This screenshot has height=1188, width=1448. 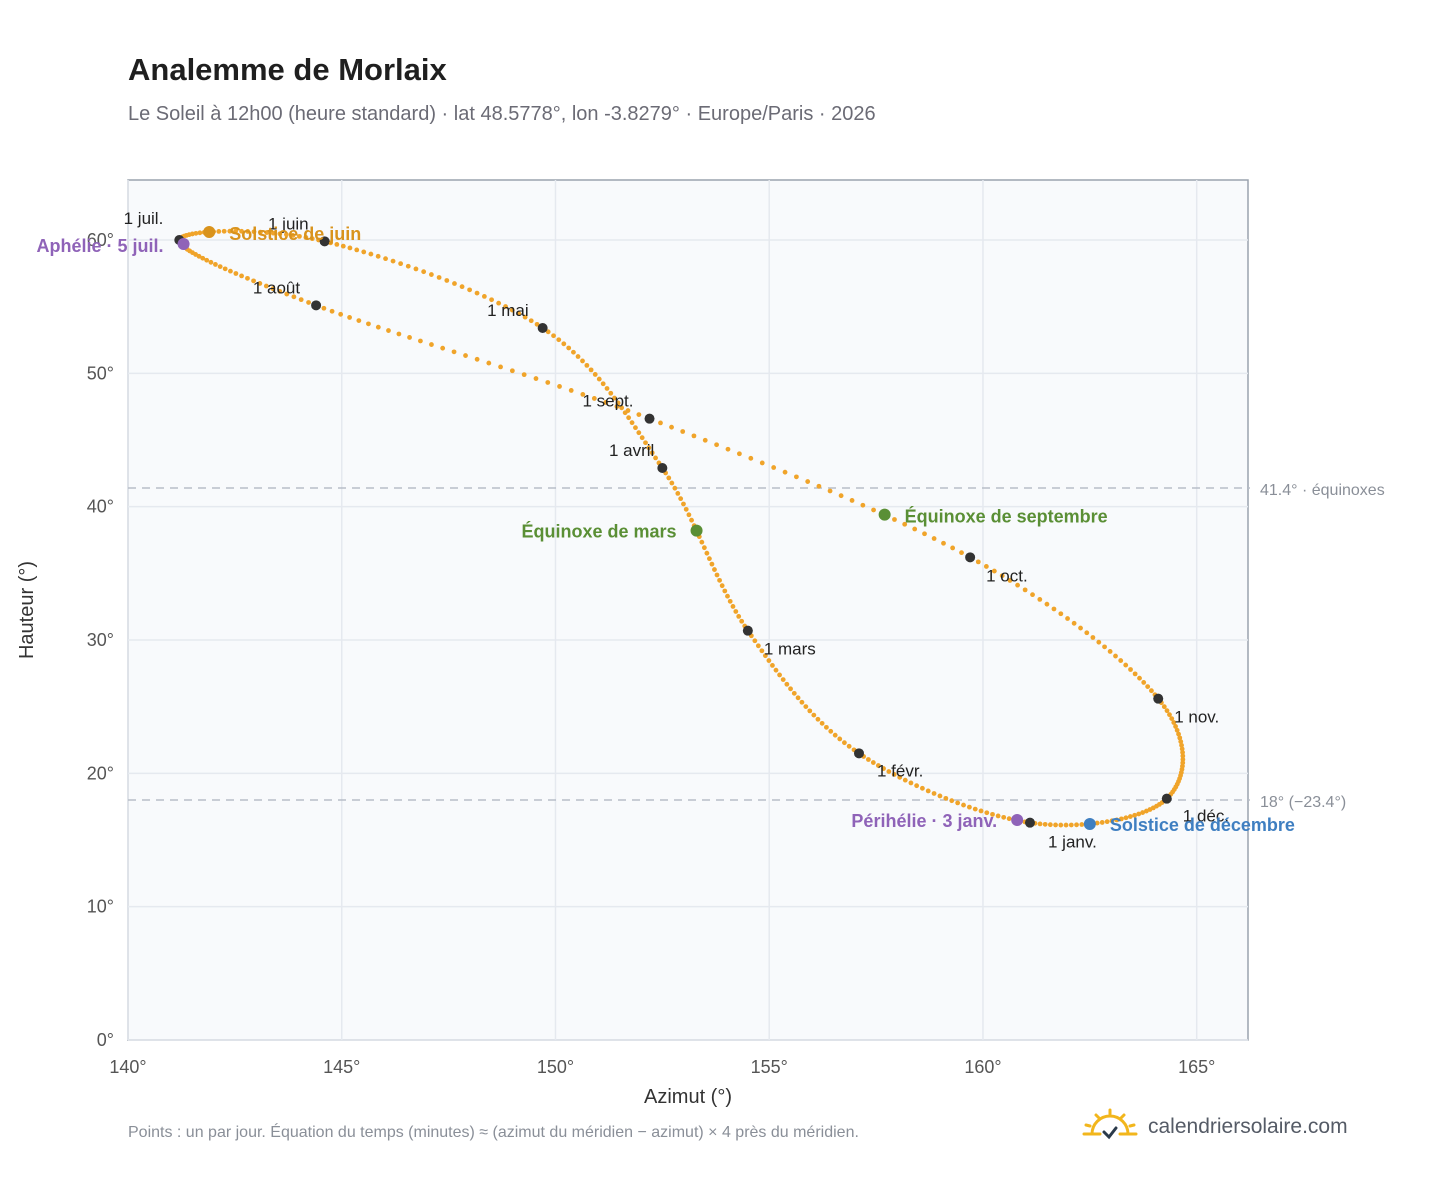 What do you see at coordinates (1248, 1126) in the screenshot?
I see `brand-name: calendriersolaire.com` at bounding box center [1248, 1126].